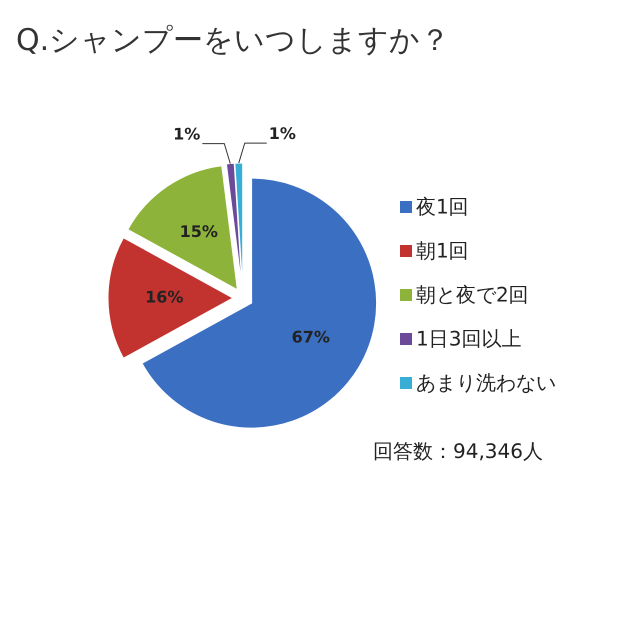 Image resolution: width=627 pixels, height=626 pixels. What do you see at coordinates (442, 250) in the screenshot?
I see `legend-label: 朝1回` at bounding box center [442, 250].